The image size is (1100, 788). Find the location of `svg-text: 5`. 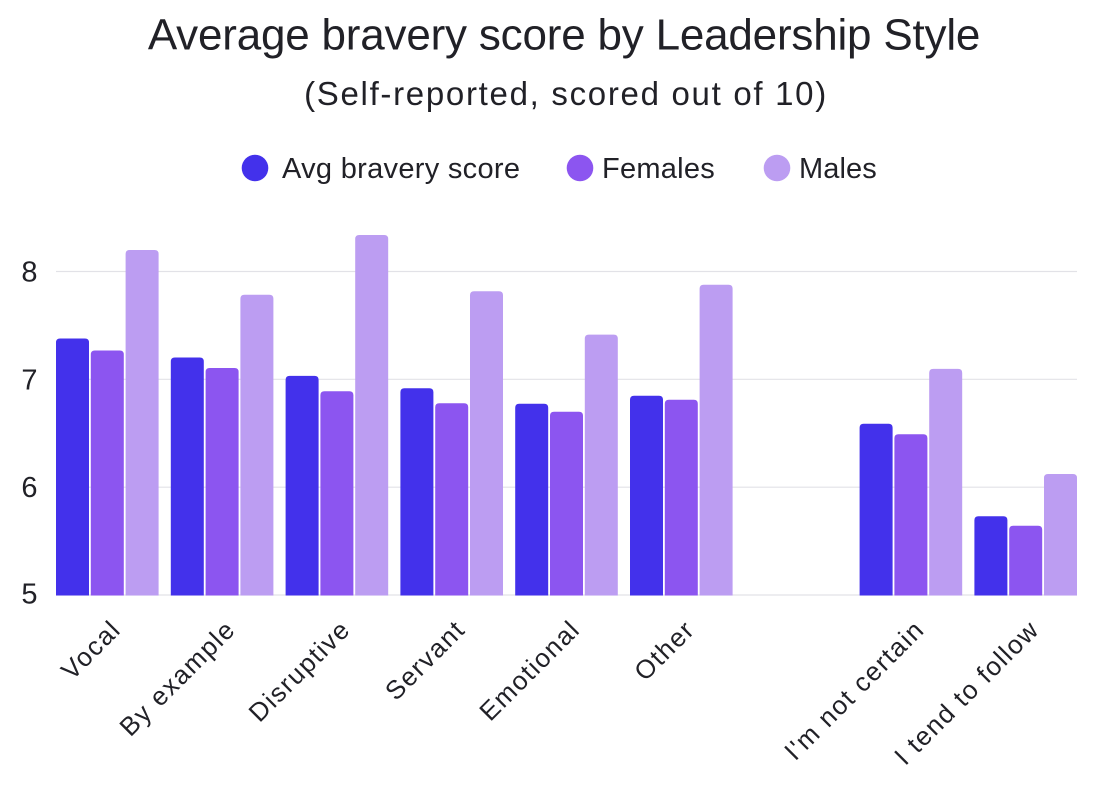

svg-text: 5 is located at coordinates (29, 595).